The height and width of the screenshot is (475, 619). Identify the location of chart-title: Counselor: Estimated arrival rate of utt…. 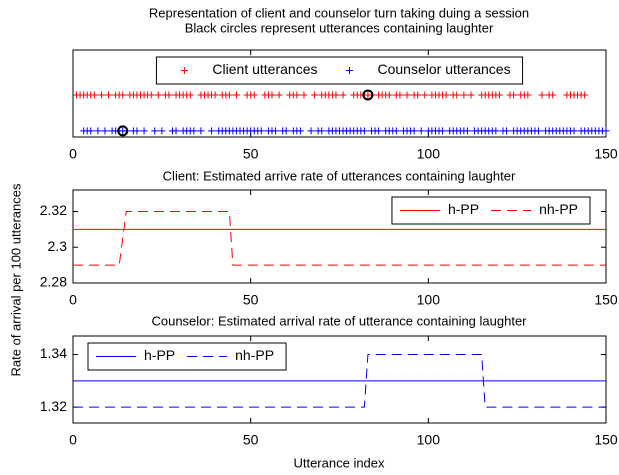
(339, 320).